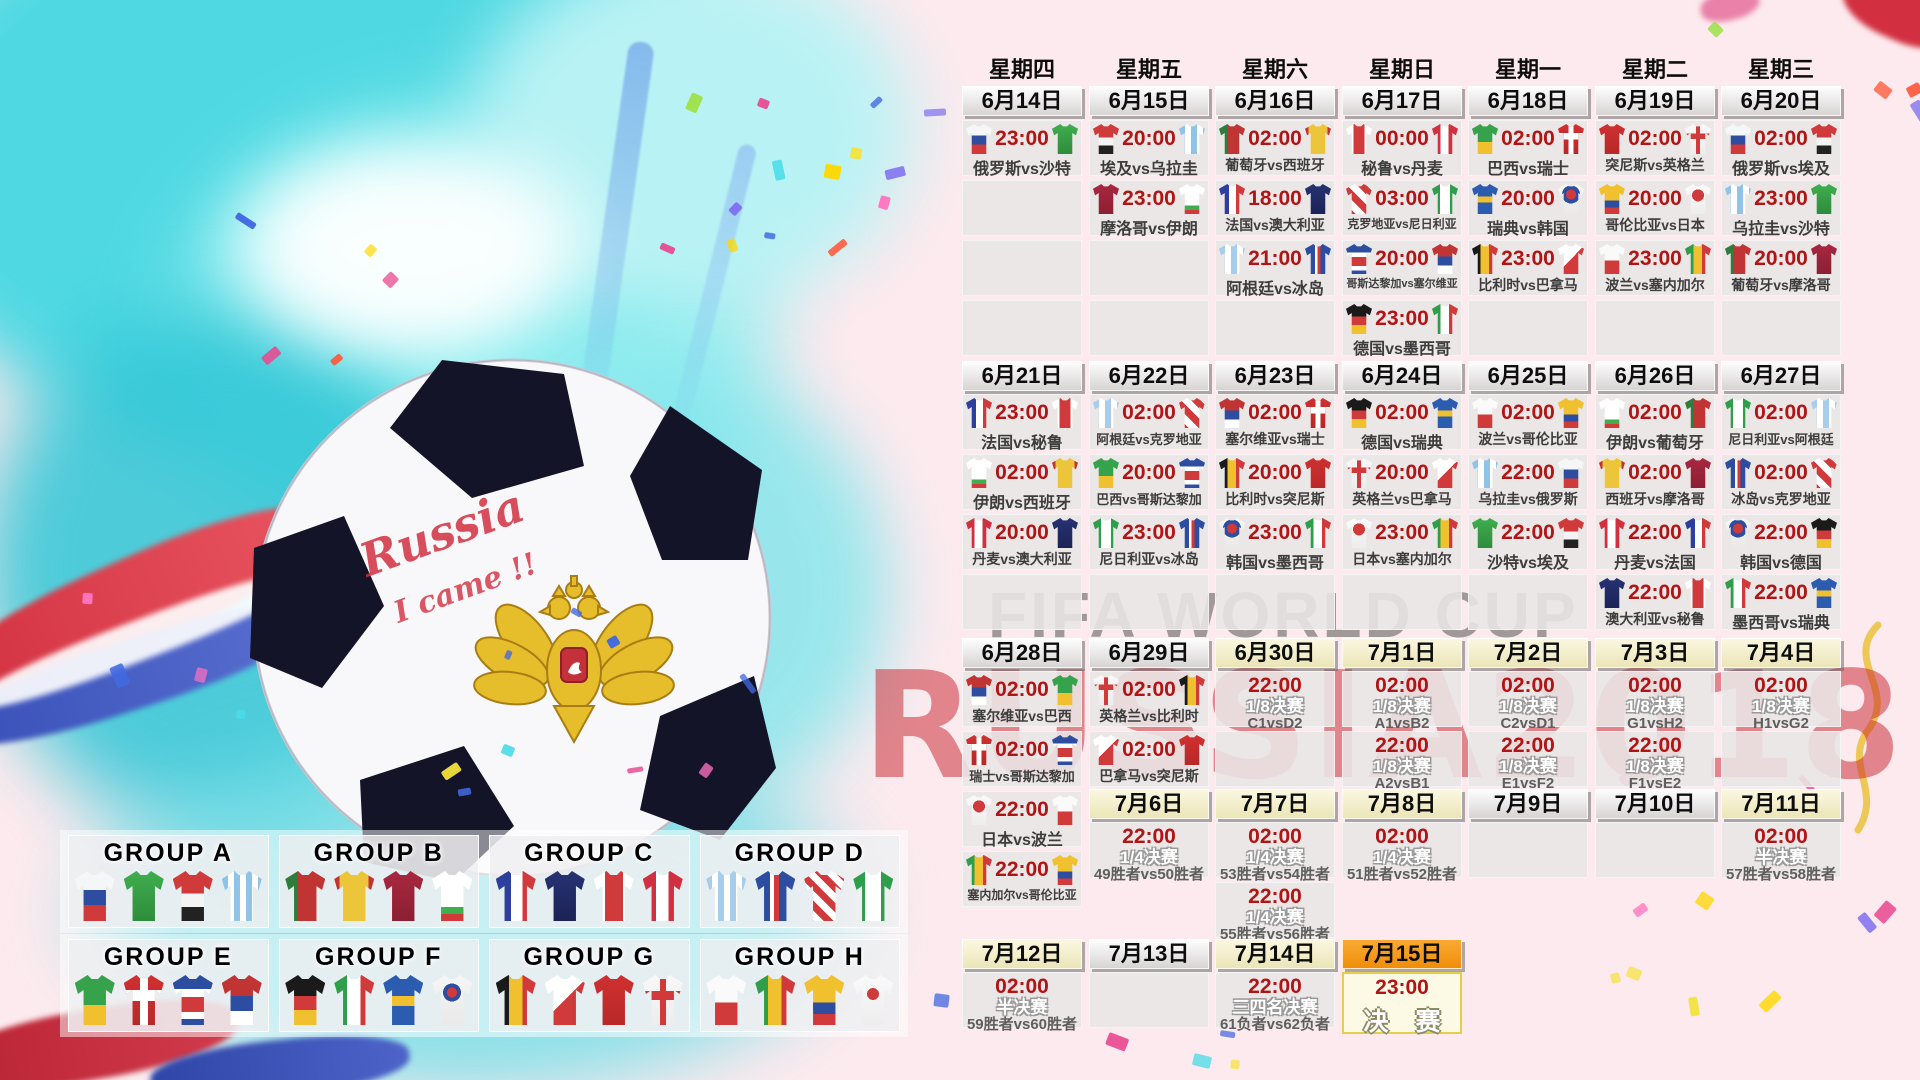  I want to click on match-cell: 02:00 突尼斯vs英格兰, so click(1655, 148).